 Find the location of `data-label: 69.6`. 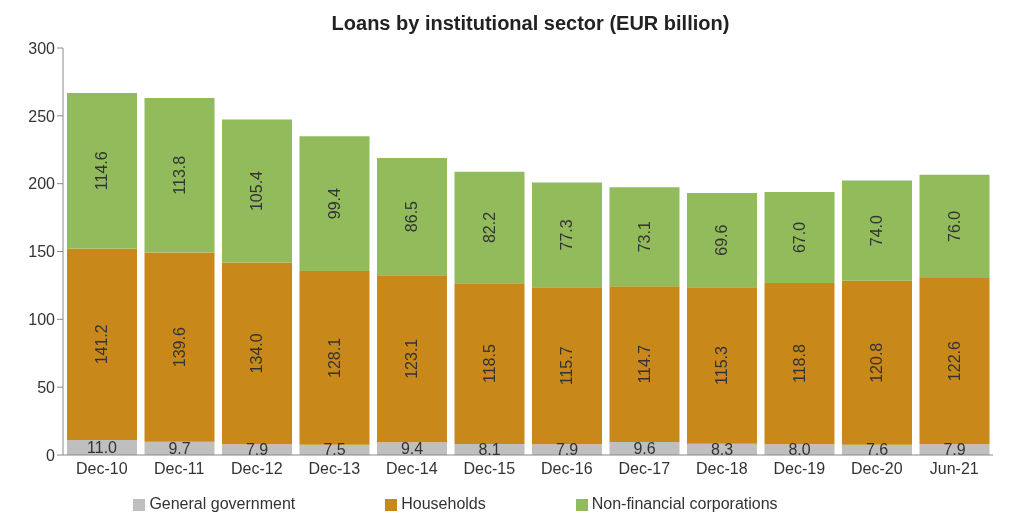

data-label: 69.6 is located at coordinates (722, 240).